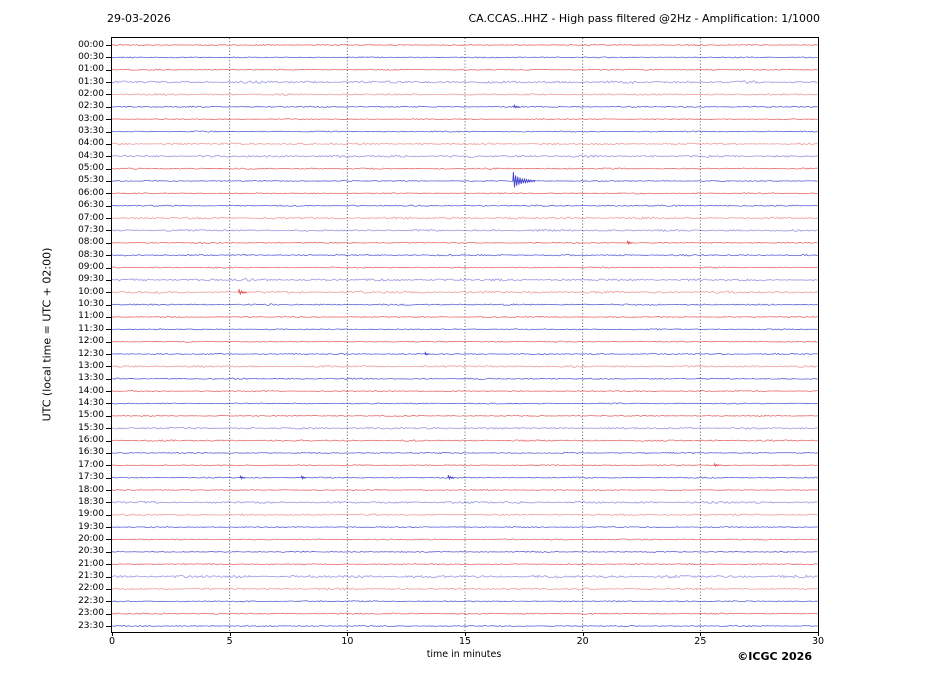  What do you see at coordinates (91, 279) in the screenshot?
I see `y-tick-label-09:30: 09:30` at bounding box center [91, 279].